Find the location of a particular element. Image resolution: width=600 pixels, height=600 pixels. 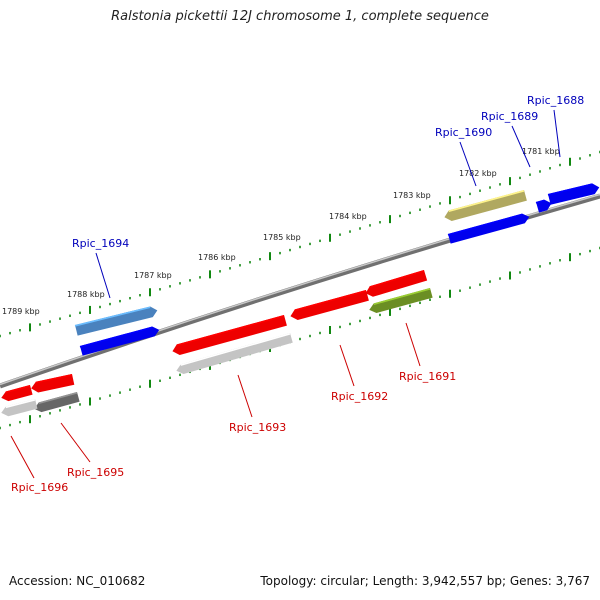

gene-label-rpic-1694: Rpic_1694 is located at coordinates (100, 243).